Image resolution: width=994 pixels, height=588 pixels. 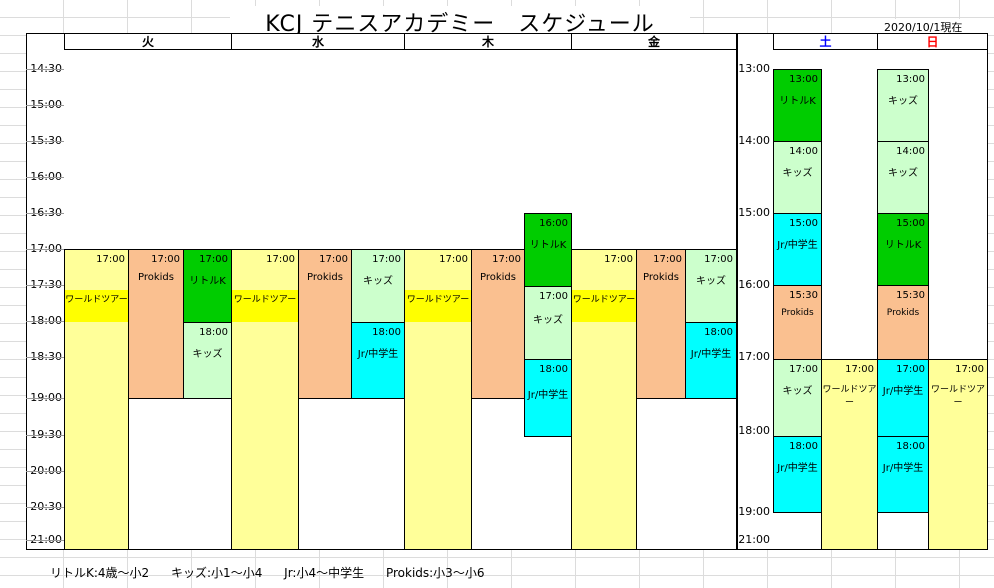 I want to click on header-tue: 火, so click(x=148, y=41).